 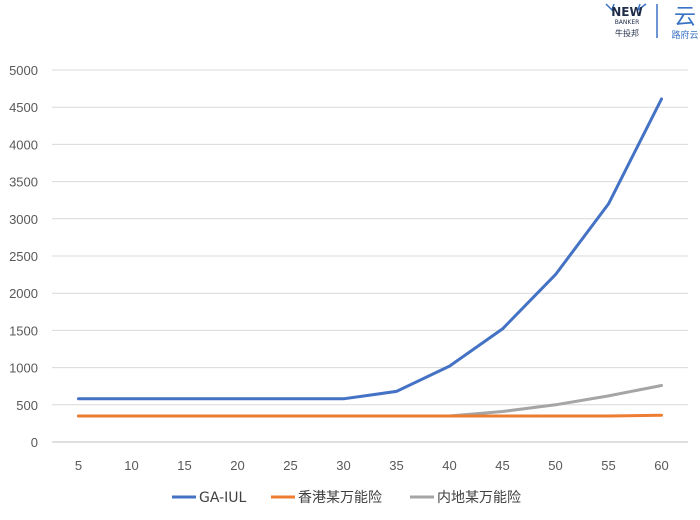 What do you see at coordinates (23, 330) in the screenshot?
I see `y-tick-label: 1500` at bounding box center [23, 330].